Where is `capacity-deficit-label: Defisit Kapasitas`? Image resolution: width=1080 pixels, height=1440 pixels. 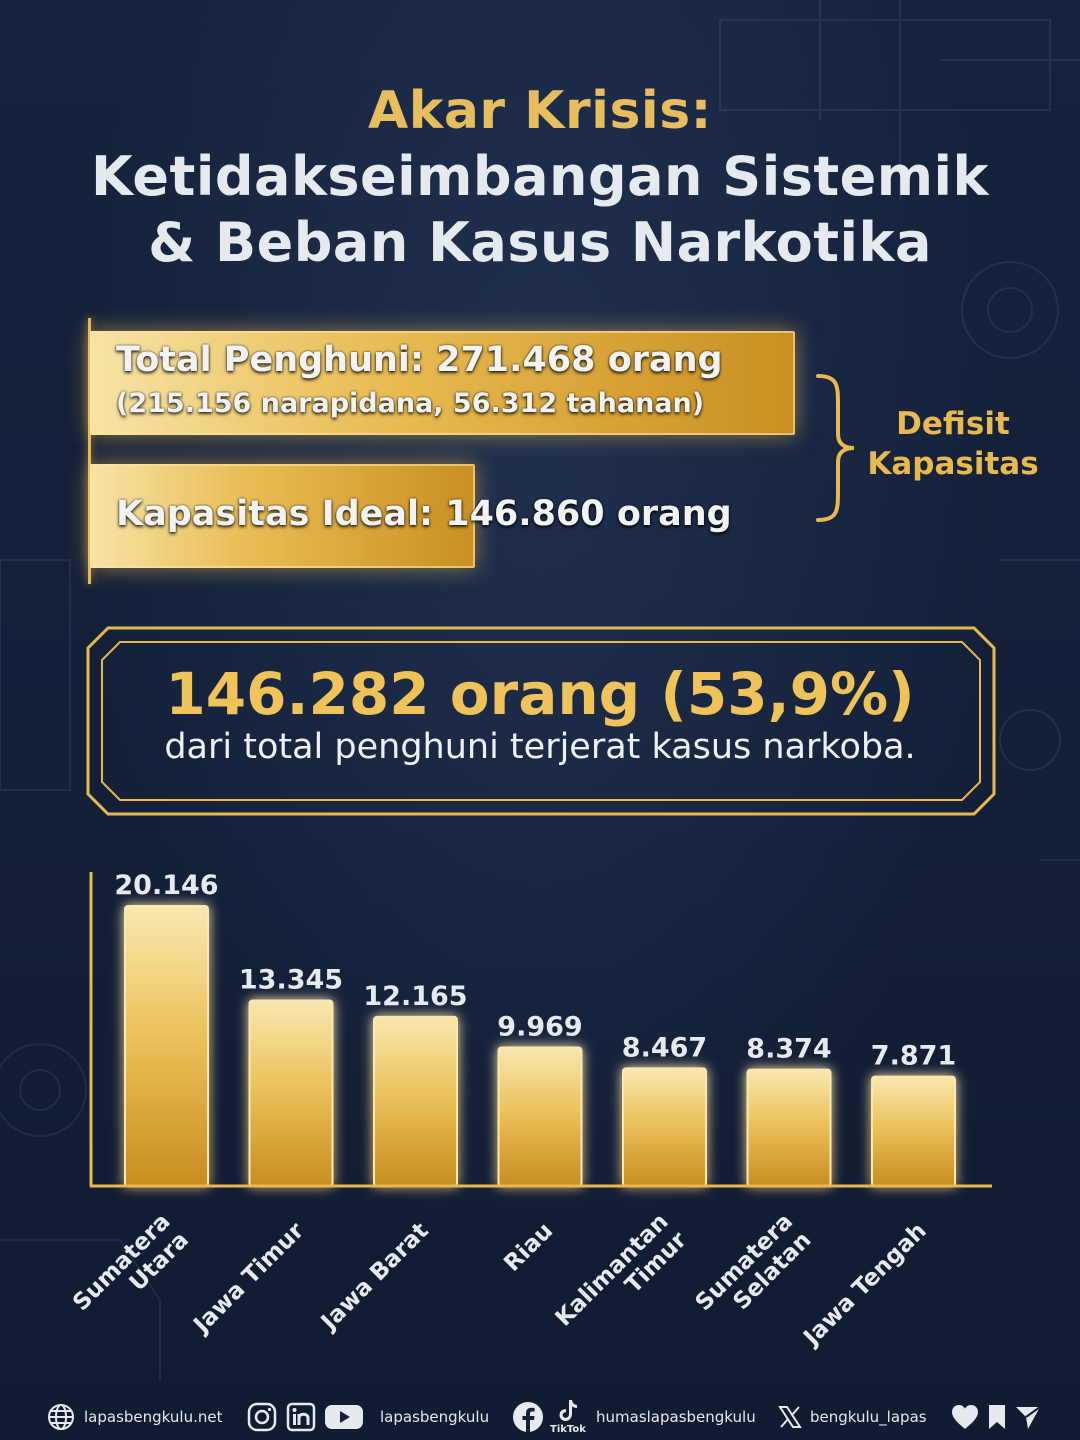 capacity-deficit-label: Defisit Kapasitas is located at coordinates (953, 444).